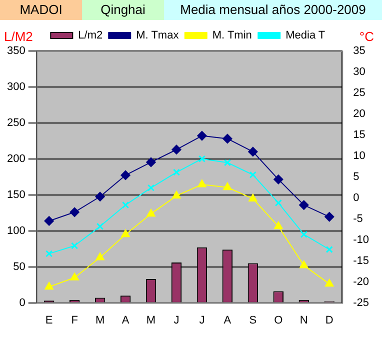 The width and height of the screenshot is (382, 337). What do you see at coordinates (232, 36) in the screenshot?
I see `legend-label: M. Tmin` at bounding box center [232, 36].